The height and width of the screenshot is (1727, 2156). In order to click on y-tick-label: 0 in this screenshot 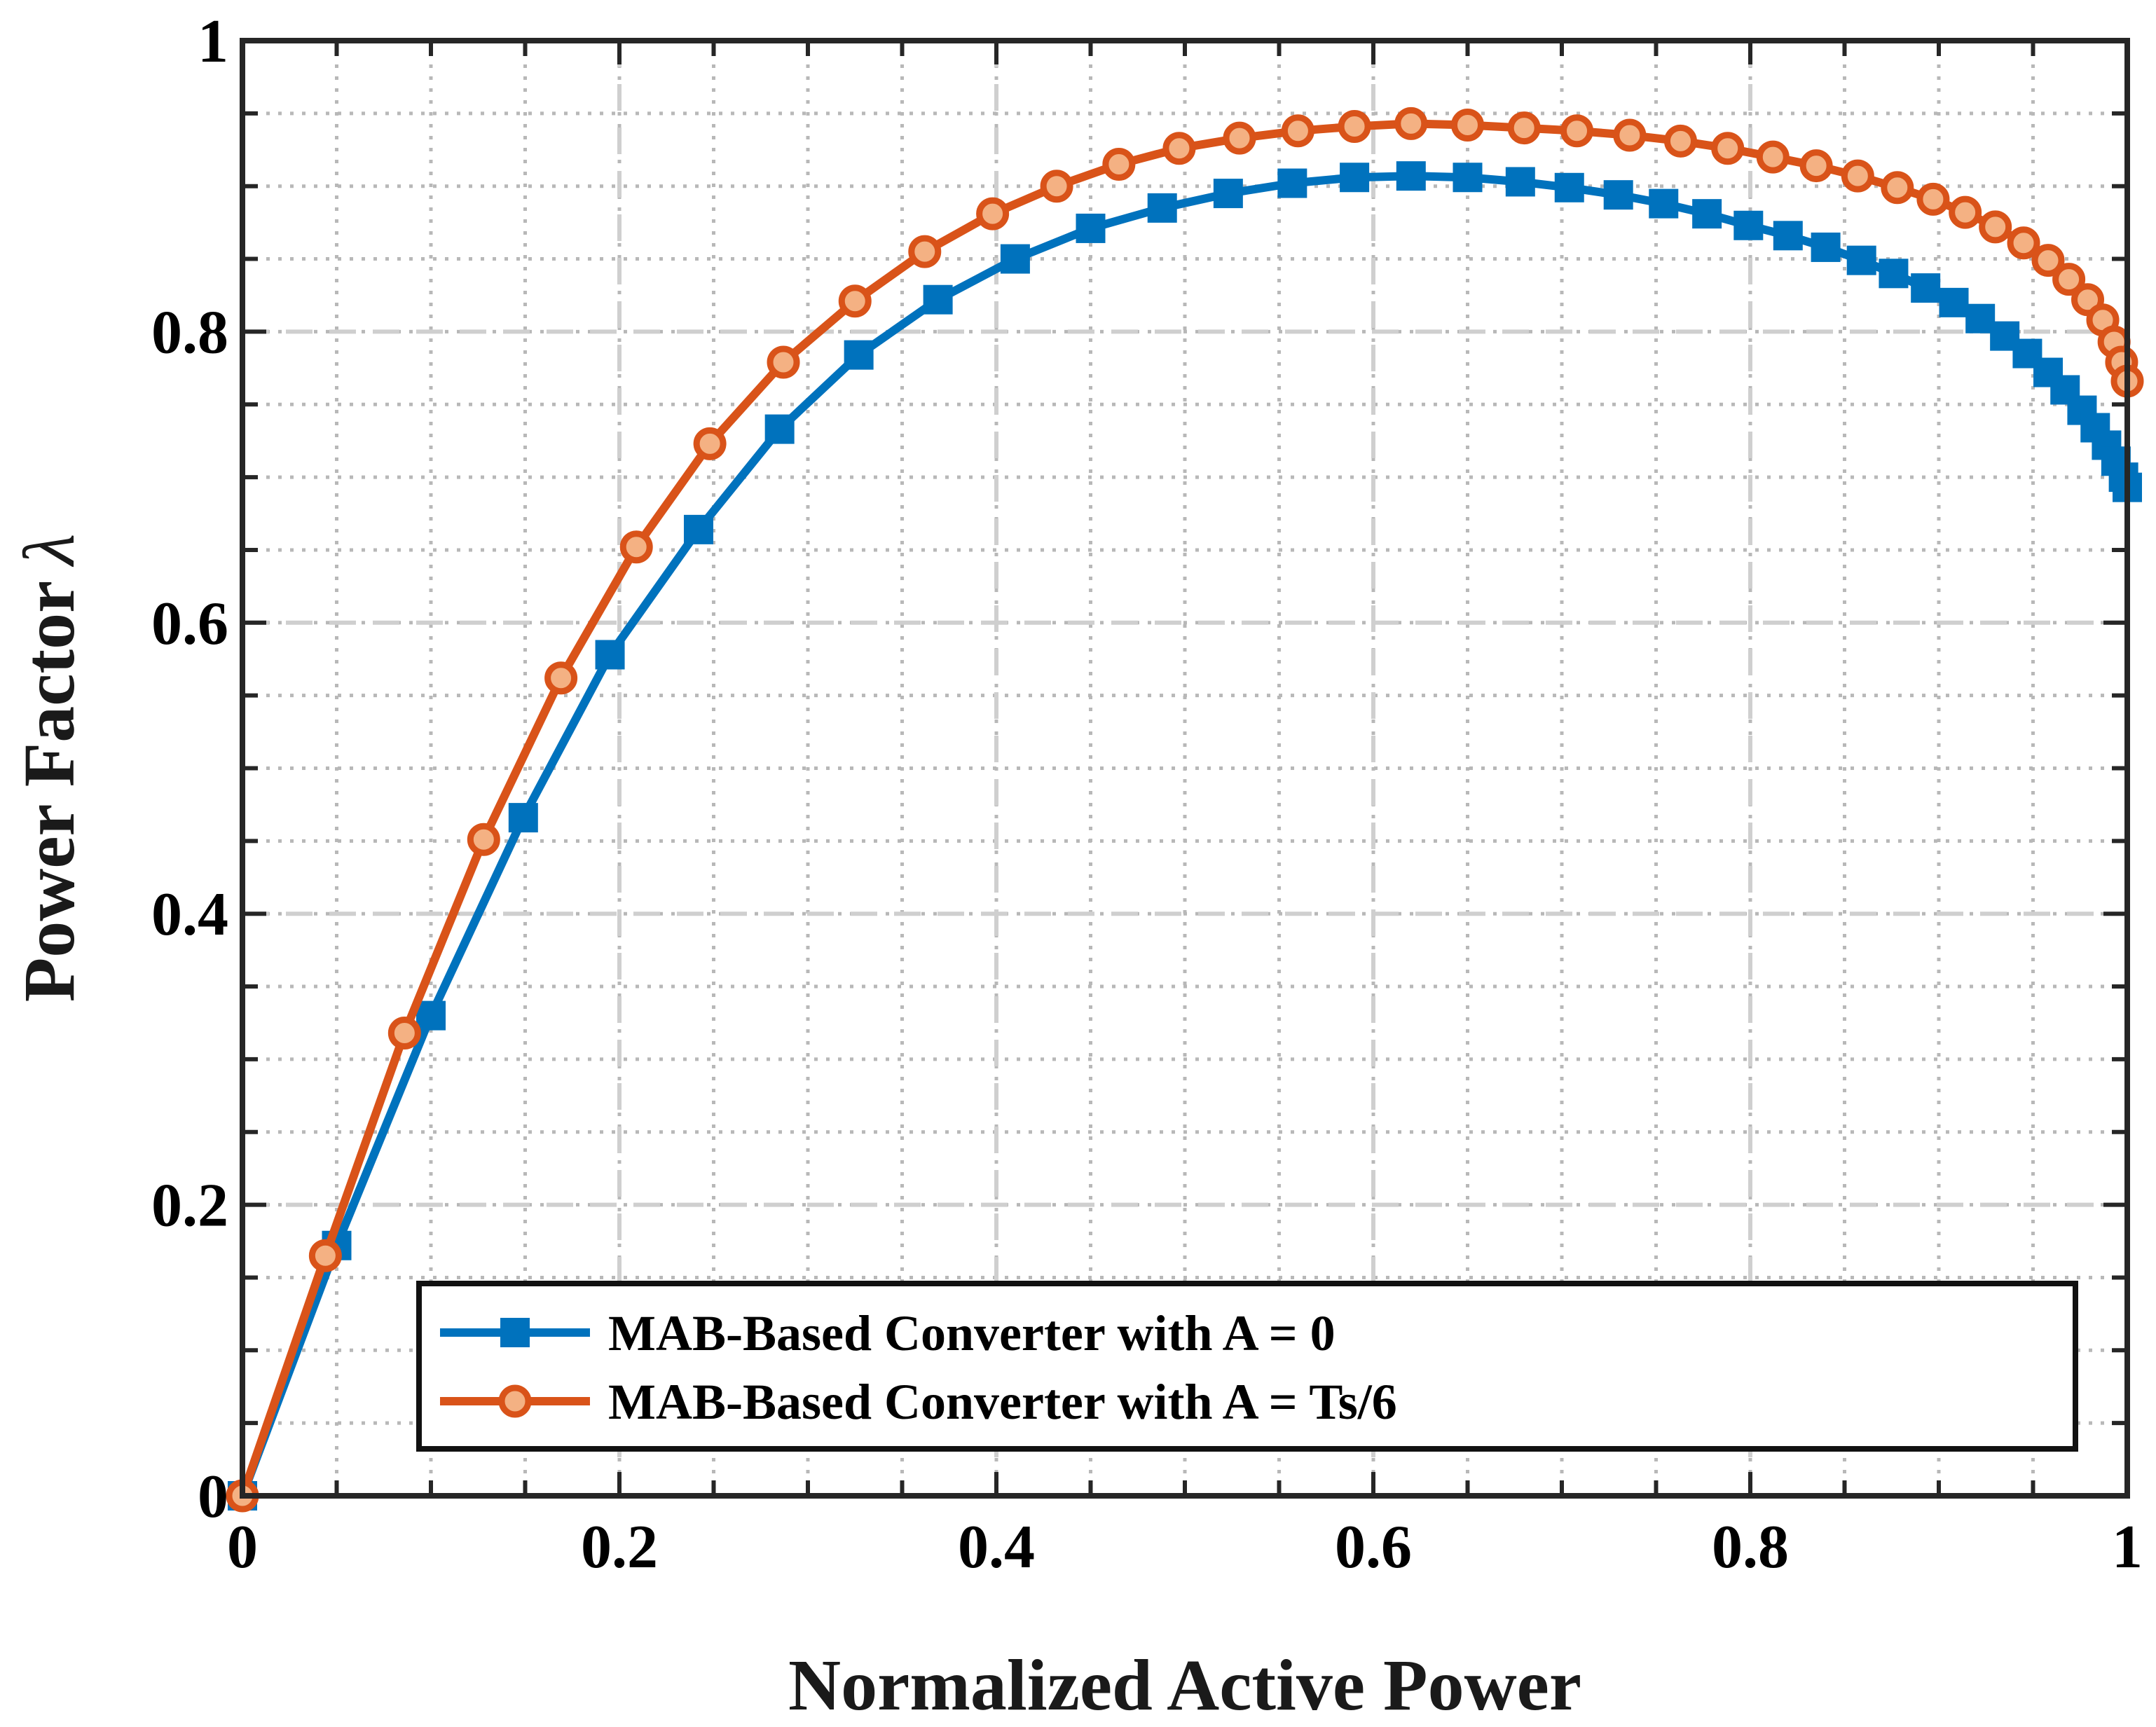, I will do `click(213, 1497)`.